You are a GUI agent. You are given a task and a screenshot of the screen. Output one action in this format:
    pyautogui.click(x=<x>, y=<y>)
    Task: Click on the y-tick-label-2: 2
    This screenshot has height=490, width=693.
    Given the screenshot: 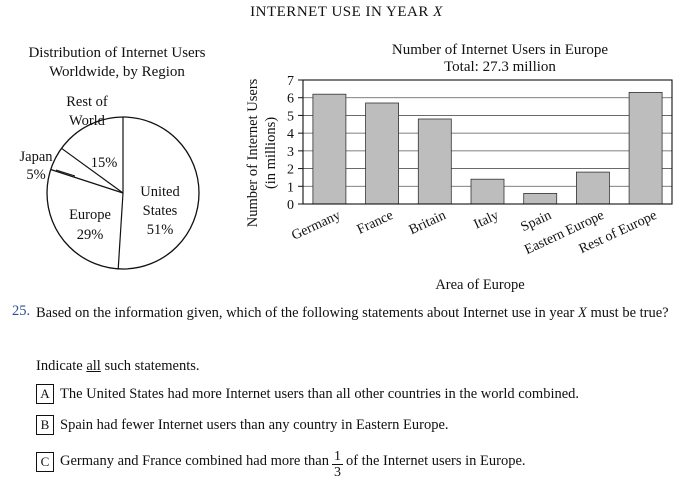 What is the action you would take?
    pyautogui.click(x=290, y=170)
    